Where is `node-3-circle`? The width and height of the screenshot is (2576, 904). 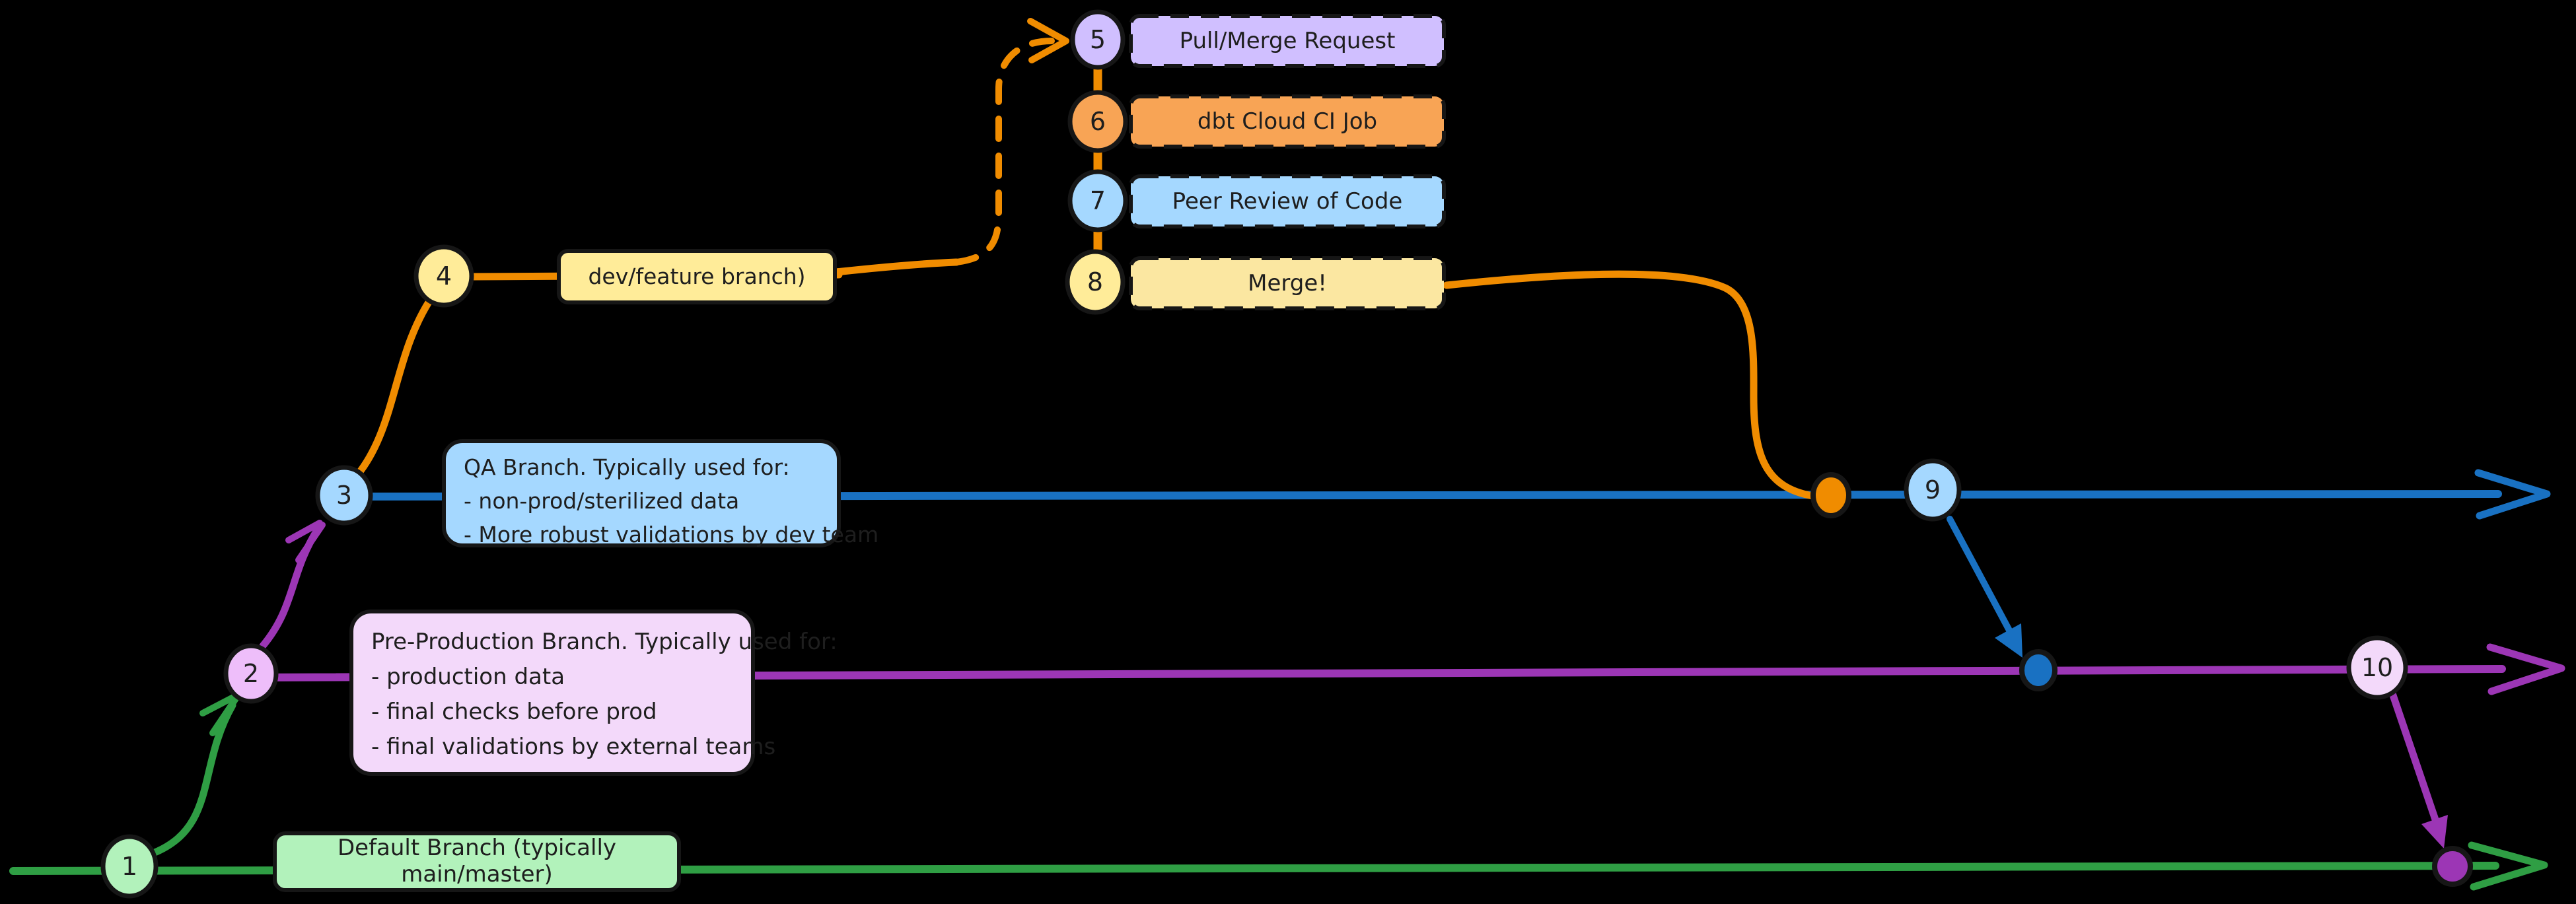
node-3-circle is located at coordinates (344, 495).